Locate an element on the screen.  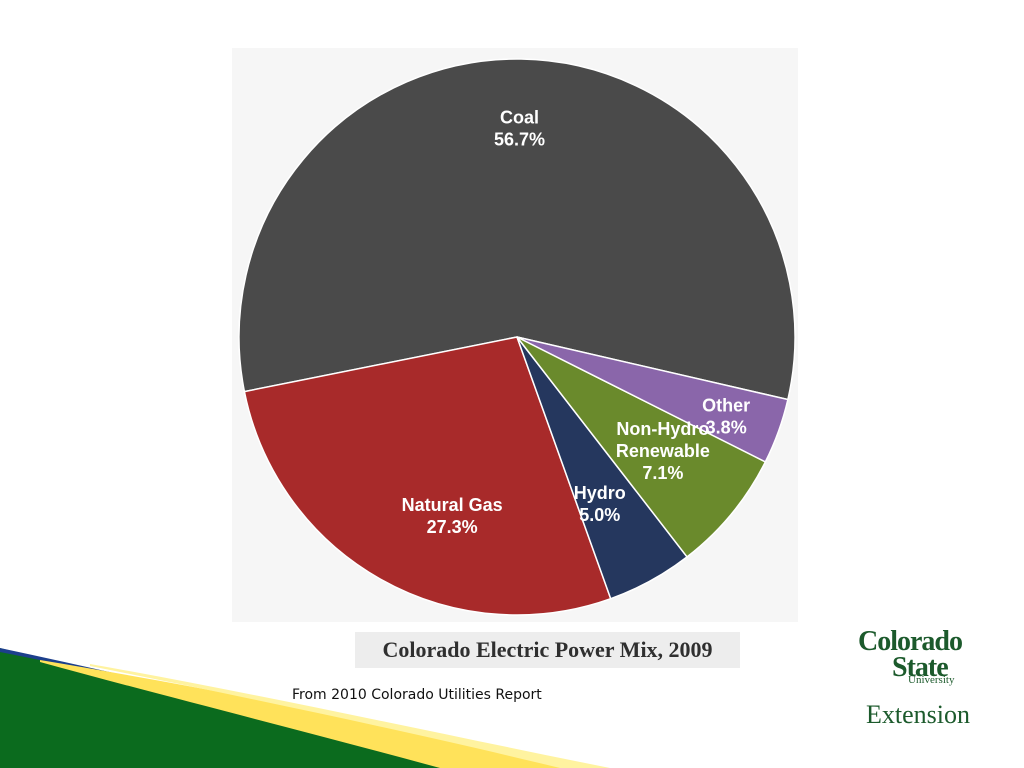
slice-label-hydro: Hydro 5.0% is located at coordinates (600, 504).